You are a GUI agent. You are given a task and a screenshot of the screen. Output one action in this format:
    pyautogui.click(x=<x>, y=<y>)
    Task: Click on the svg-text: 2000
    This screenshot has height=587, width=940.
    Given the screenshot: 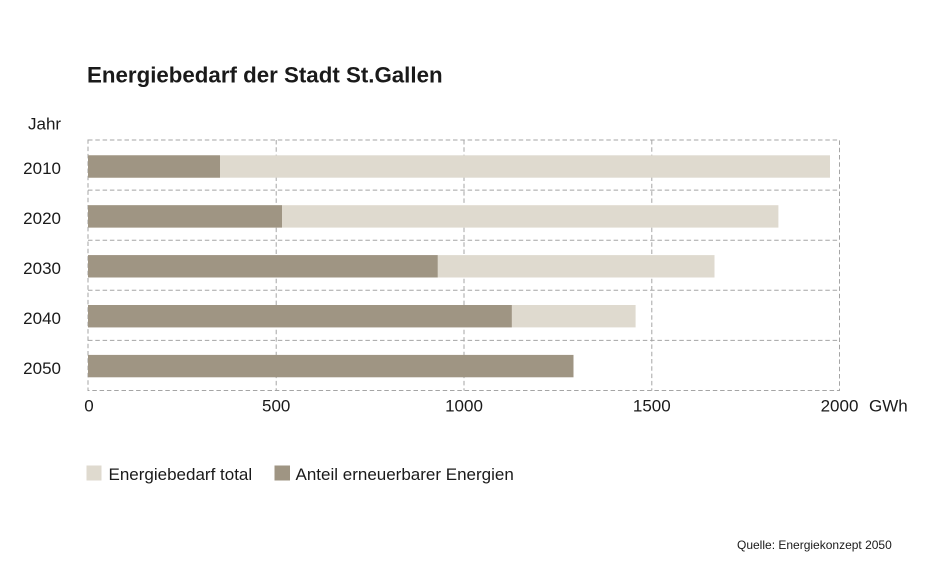 What is the action you would take?
    pyautogui.click(x=840, y=406)
    